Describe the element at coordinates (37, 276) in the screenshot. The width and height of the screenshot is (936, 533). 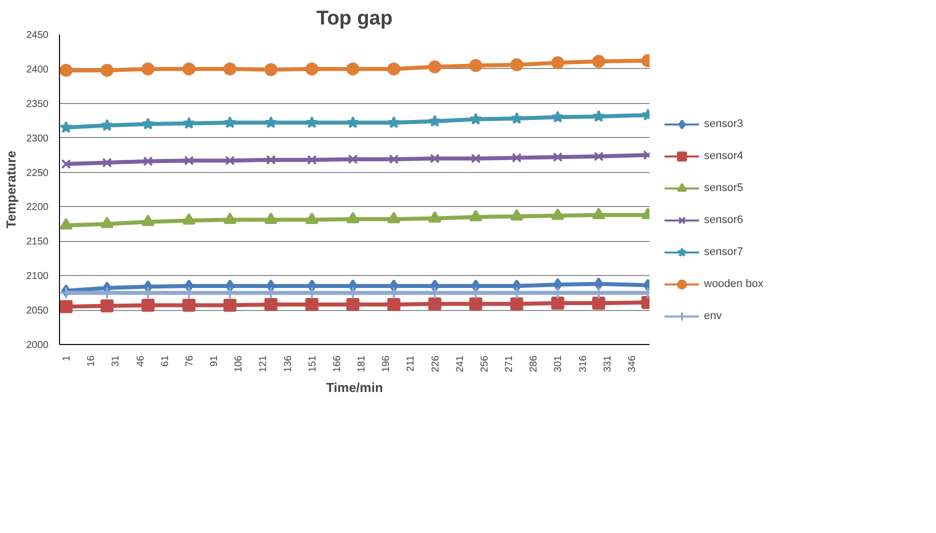
I see `y-tick-label: 2100` at that location.